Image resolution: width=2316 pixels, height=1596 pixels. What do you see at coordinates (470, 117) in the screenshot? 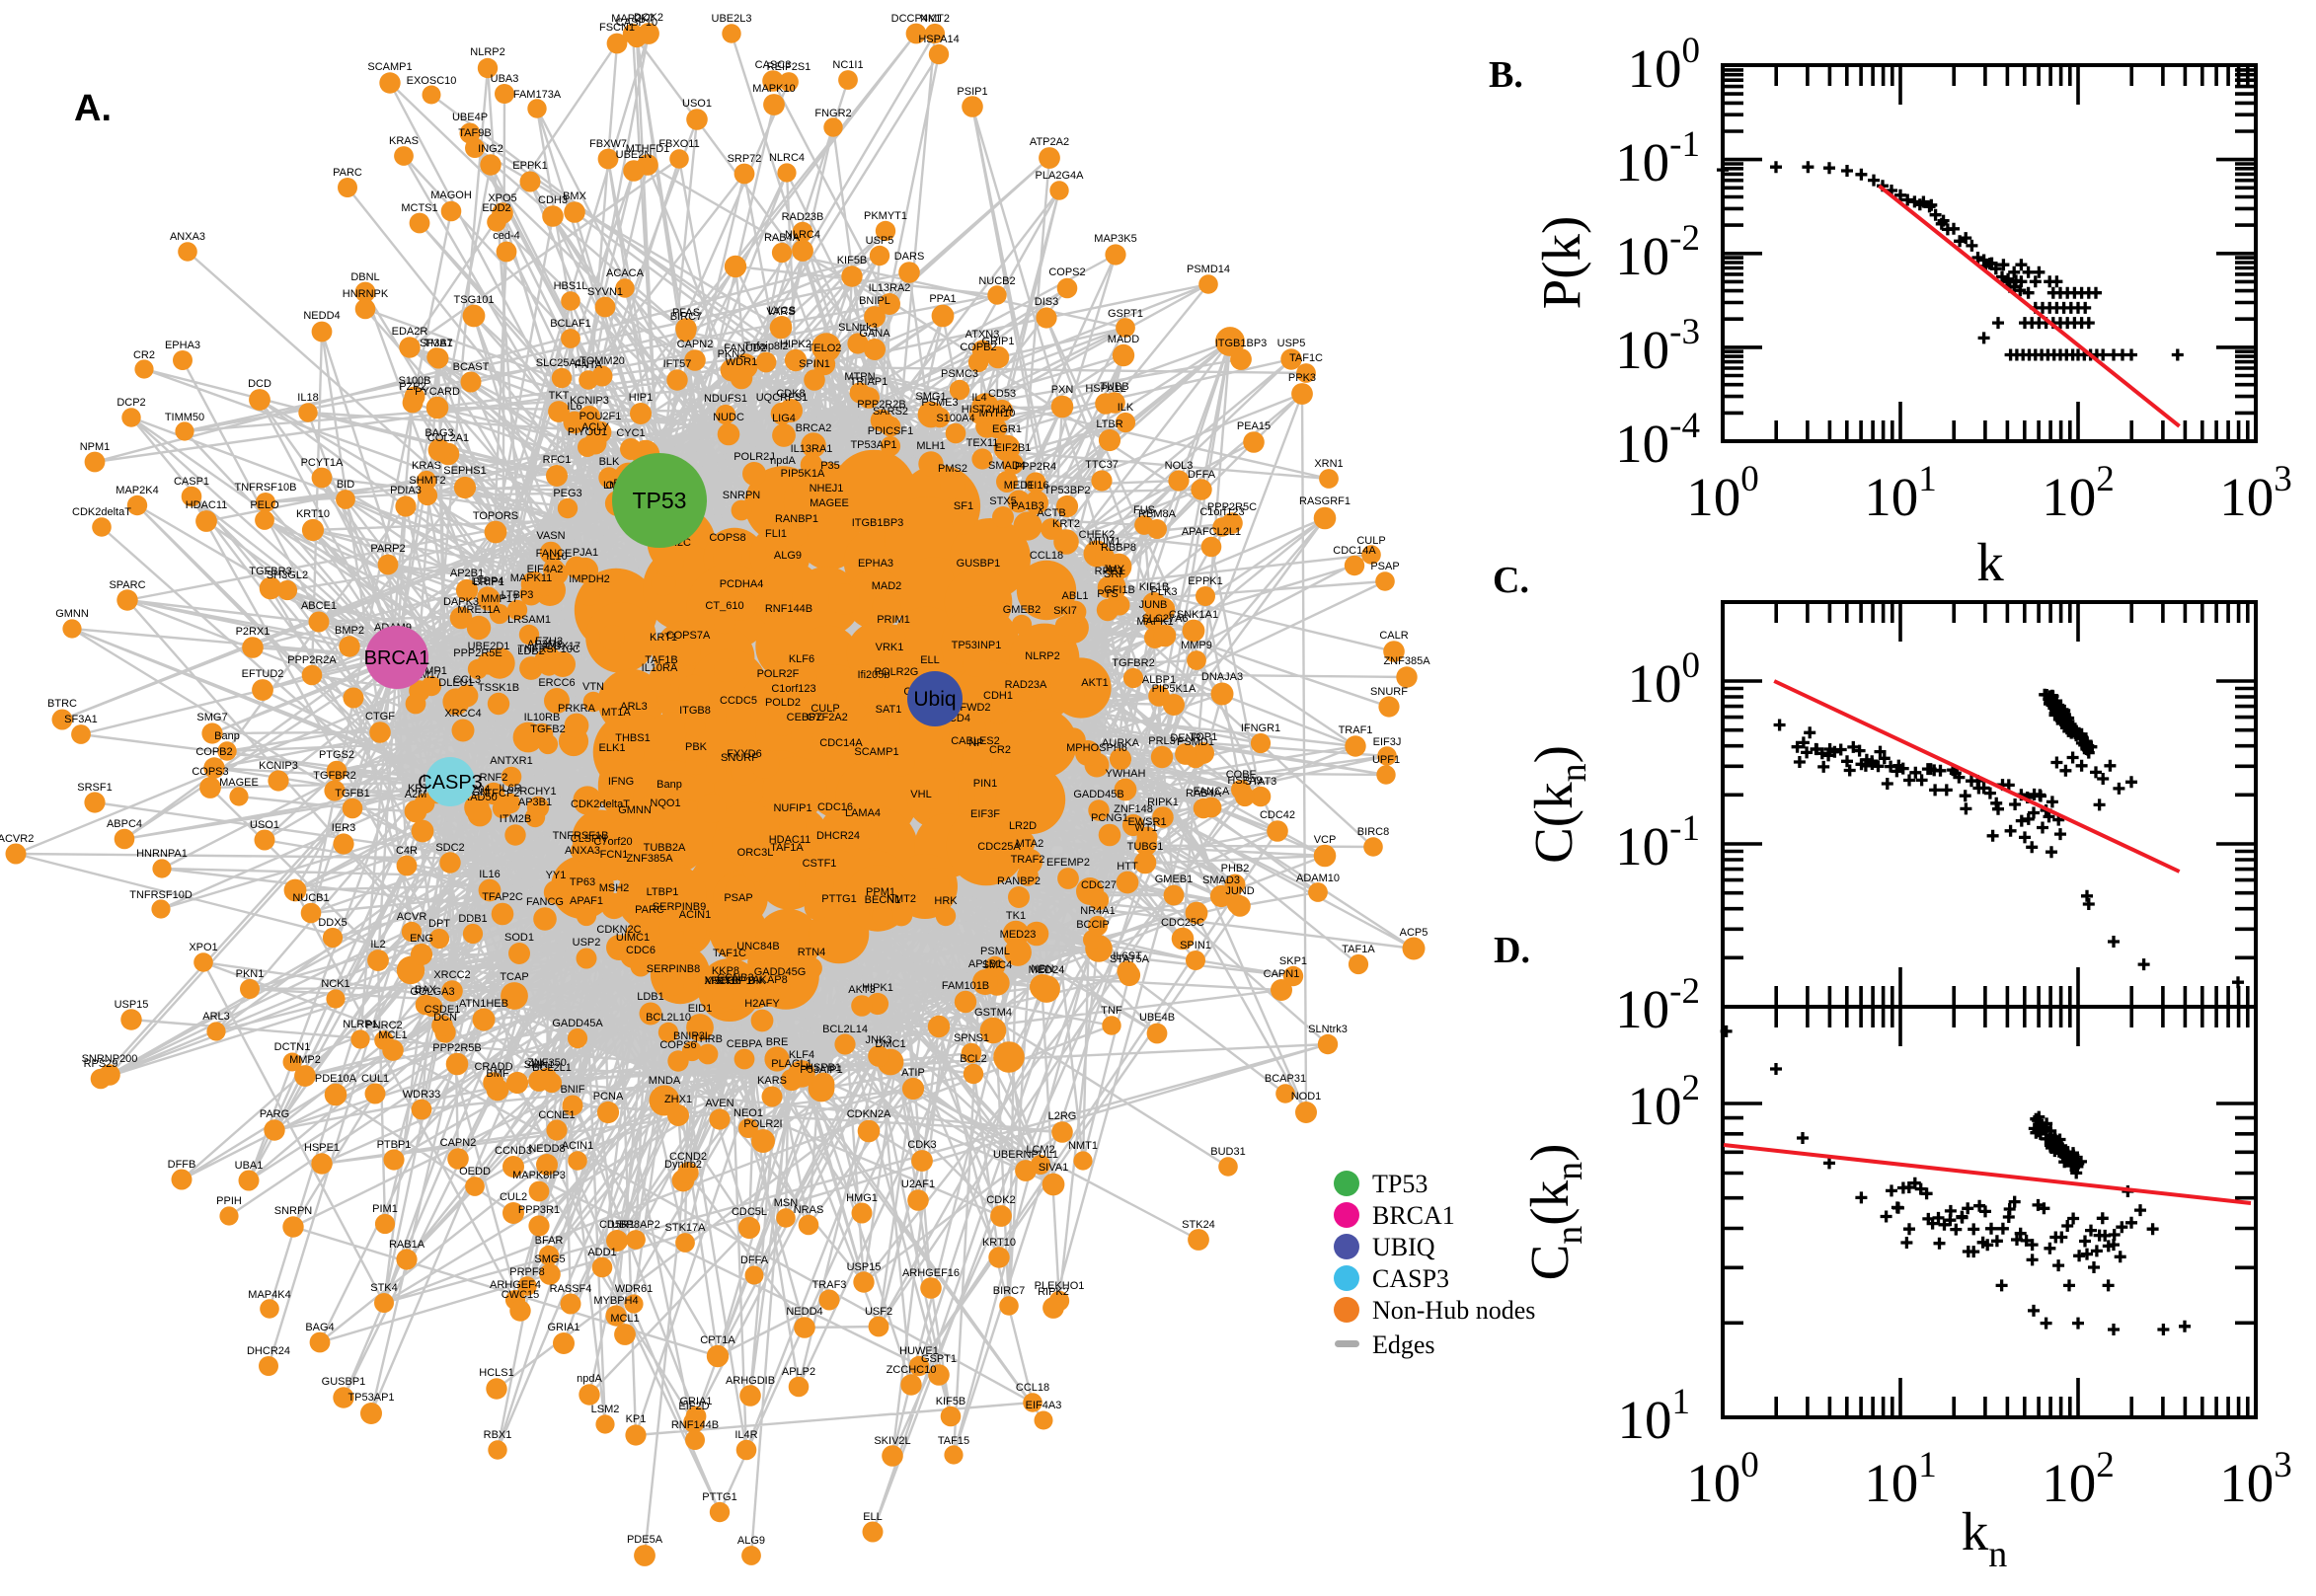
I see `svg-text: UBE4P` at bounding box center [470, 117].